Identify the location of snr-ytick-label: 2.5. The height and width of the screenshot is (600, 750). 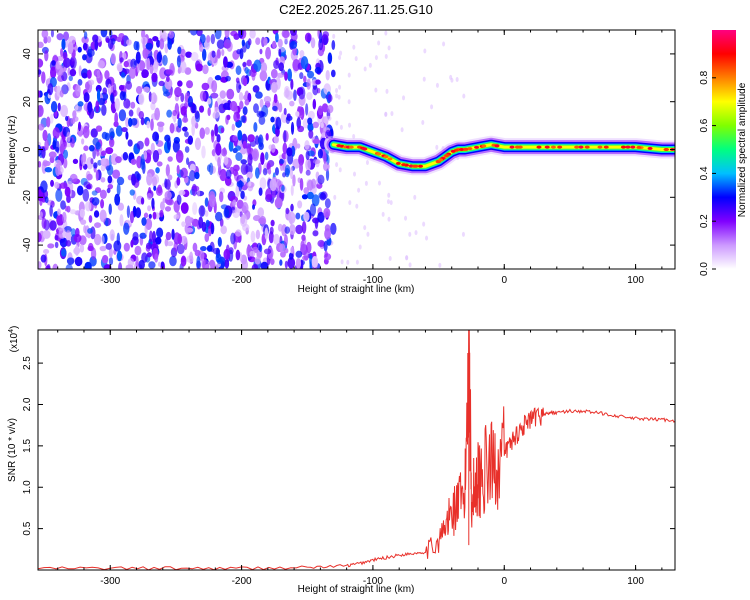
(27, 363).